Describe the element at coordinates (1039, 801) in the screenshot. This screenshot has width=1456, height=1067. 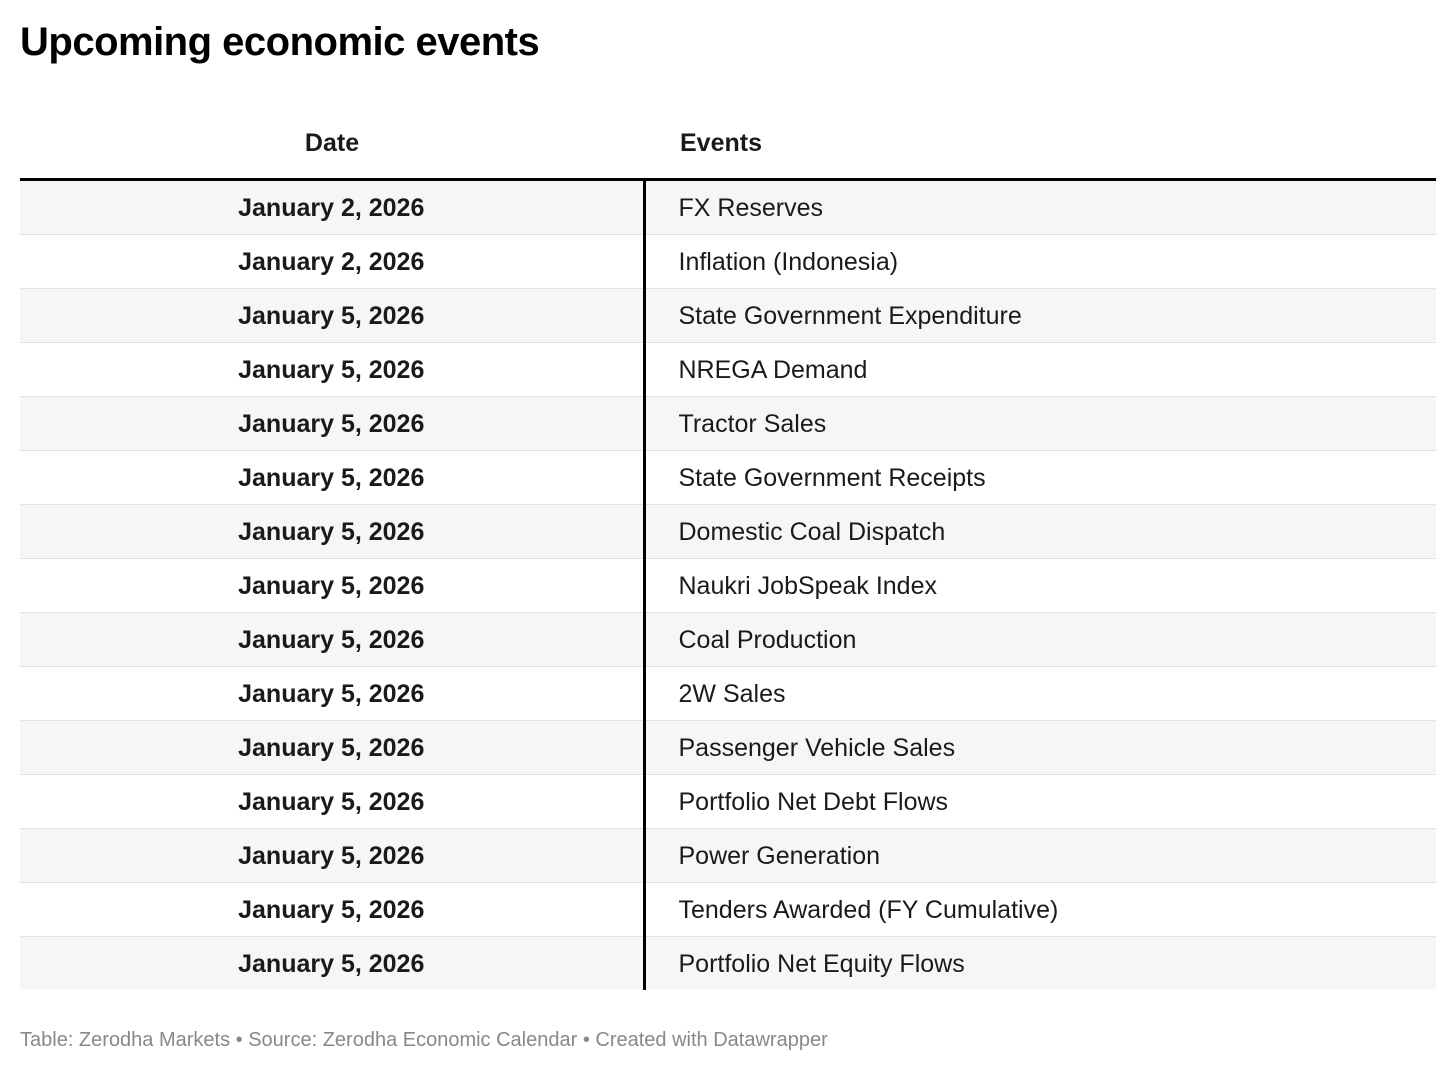
I see `event-cell: Portfolio Net Debt Flows` at that location.